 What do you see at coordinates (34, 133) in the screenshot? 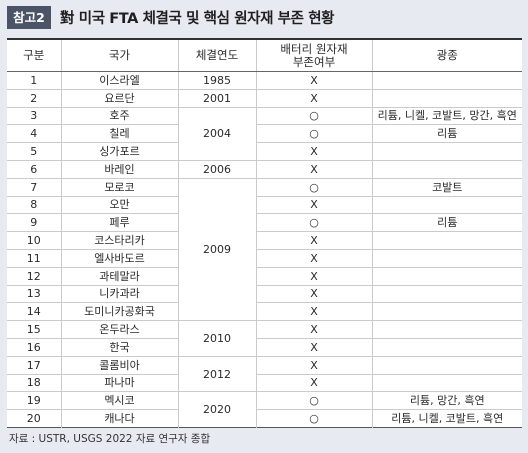
I see `row-number: 4` at bounding box center [34, 133].